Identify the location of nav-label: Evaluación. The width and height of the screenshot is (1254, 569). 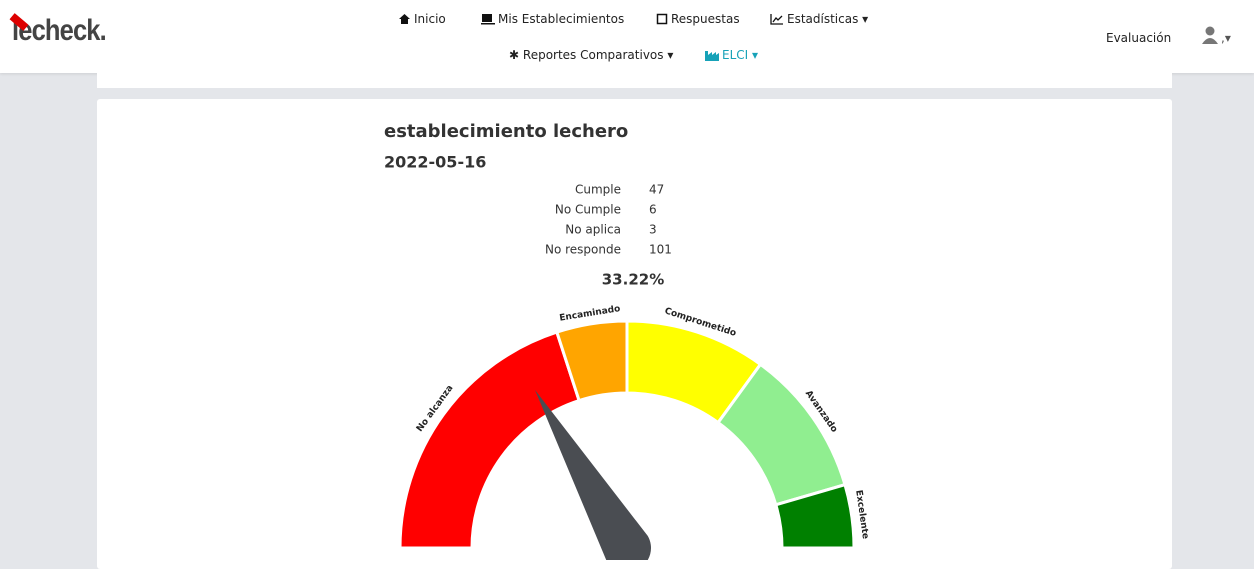
(1139, 38).